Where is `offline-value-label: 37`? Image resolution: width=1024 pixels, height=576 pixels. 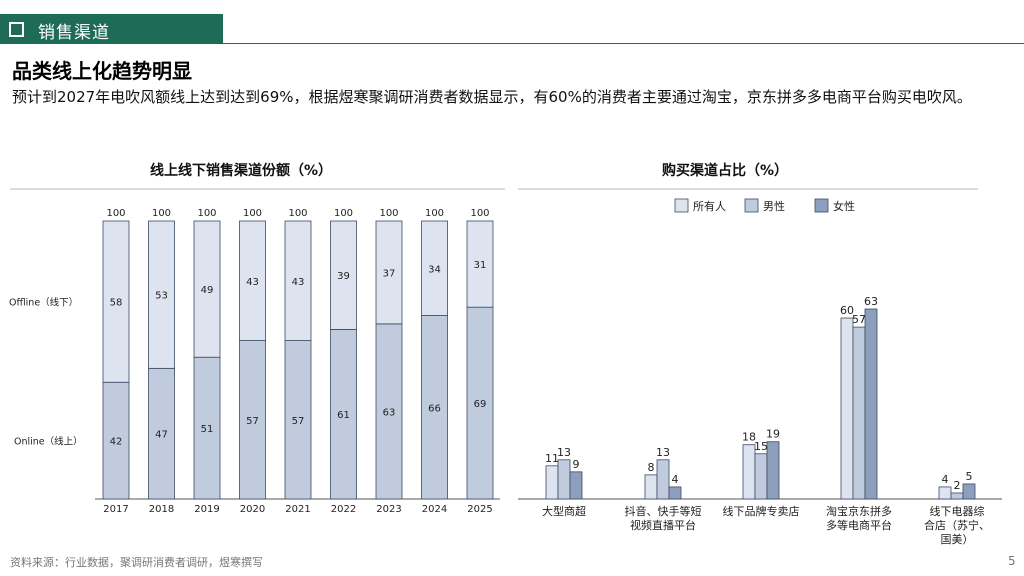 offline-value-label: 37 is located at coordinates (389, 273).